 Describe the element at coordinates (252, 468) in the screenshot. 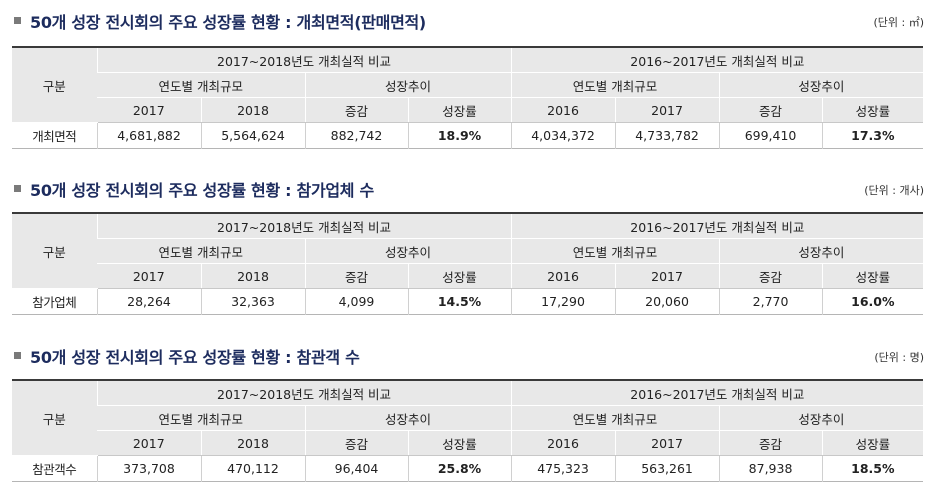

I see `table-cell: 470,112` at that location.